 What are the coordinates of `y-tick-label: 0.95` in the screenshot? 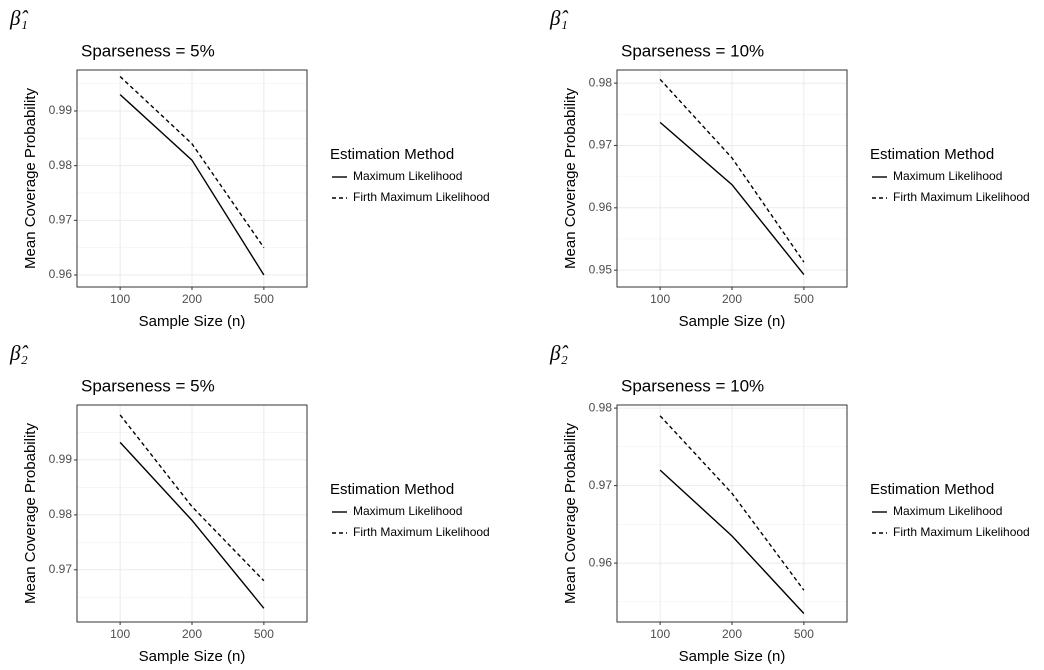 It's located at (601, 269).